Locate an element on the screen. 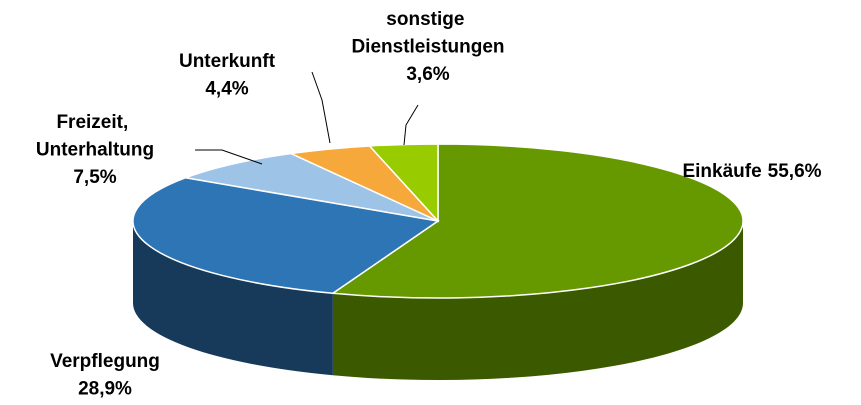 The width and height of the screenshot is (861, 405). category-label: sonstige Dienstleistungen is located at coordinates (427, 33).